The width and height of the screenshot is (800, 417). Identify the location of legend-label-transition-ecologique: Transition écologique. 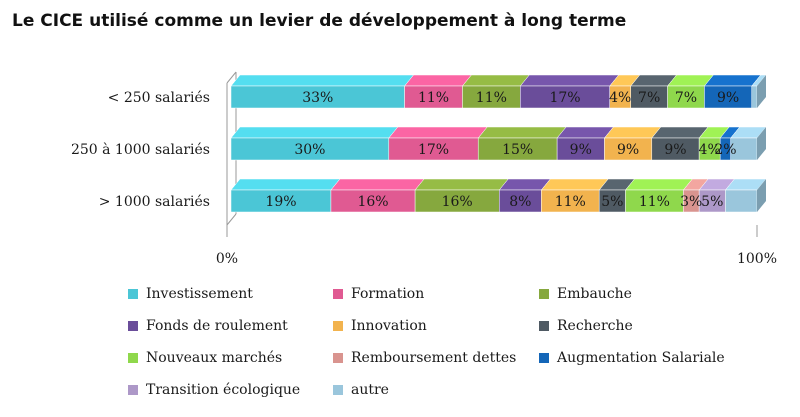
(223, 390).